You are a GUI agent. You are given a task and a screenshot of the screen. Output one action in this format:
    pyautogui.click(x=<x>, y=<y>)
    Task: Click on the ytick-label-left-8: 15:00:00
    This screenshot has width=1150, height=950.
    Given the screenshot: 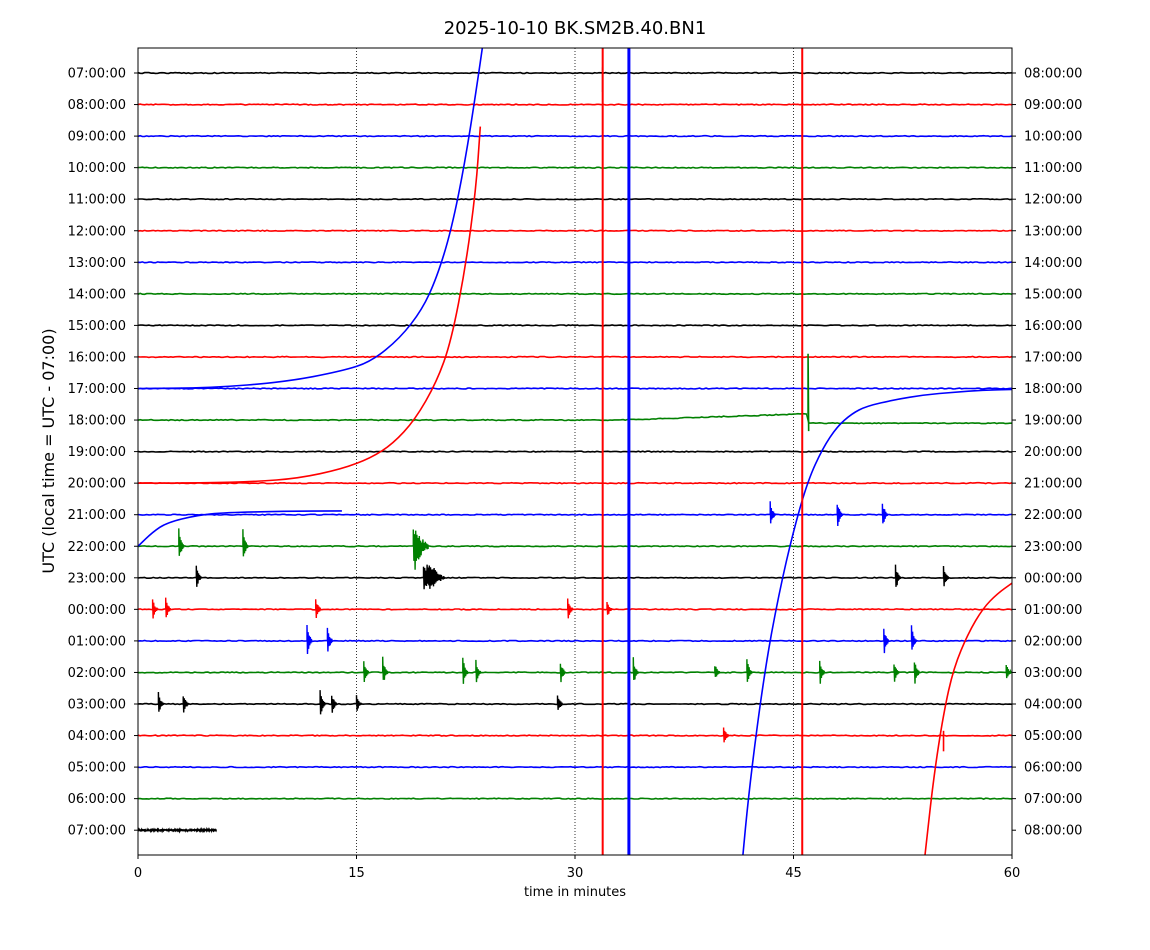 What is the action you would take?
    pyautogui.click(x=97, y=326)
    